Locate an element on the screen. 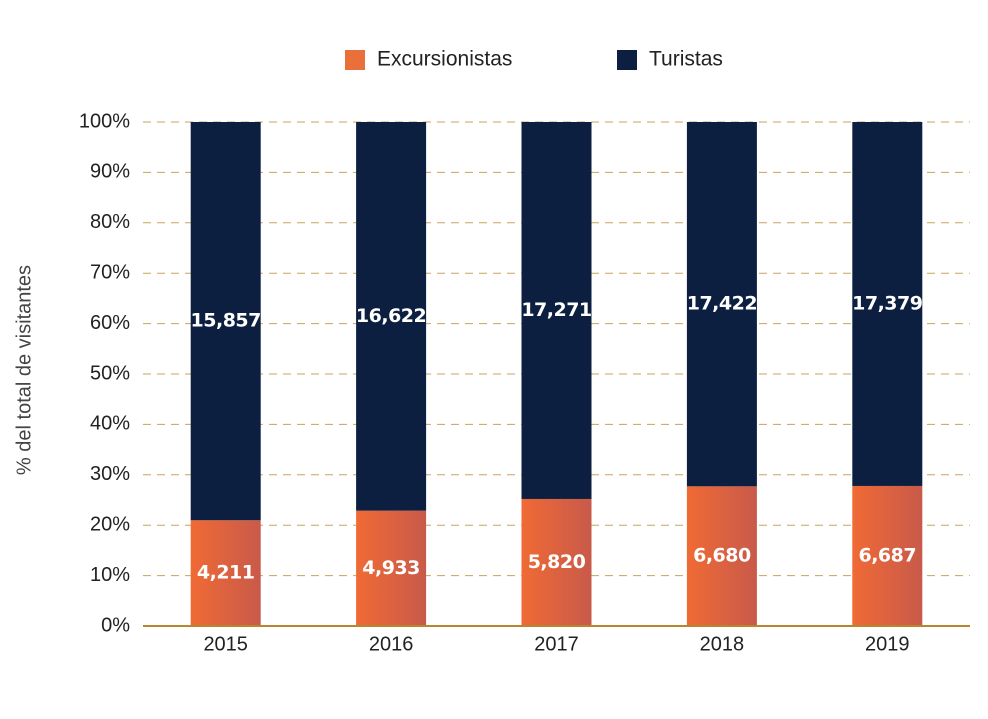  x-tick-label: 2018 is located at coordinates (722, 644).